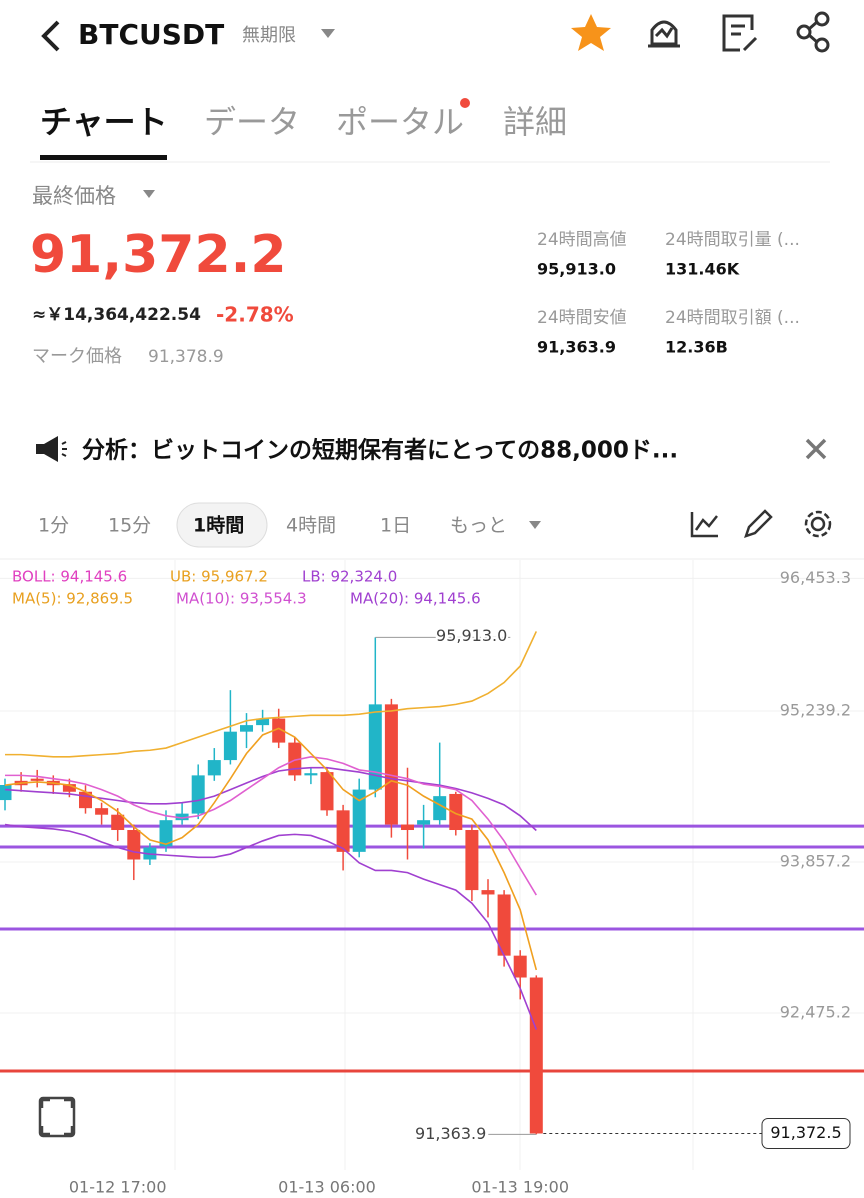 The width and height of the screenshot is (864, 1198). What do you see at coordinates (72, 599) in the screenshot?
I see `indicator-value: MA(5): 92,869.5` at bounding box center [72, 599].